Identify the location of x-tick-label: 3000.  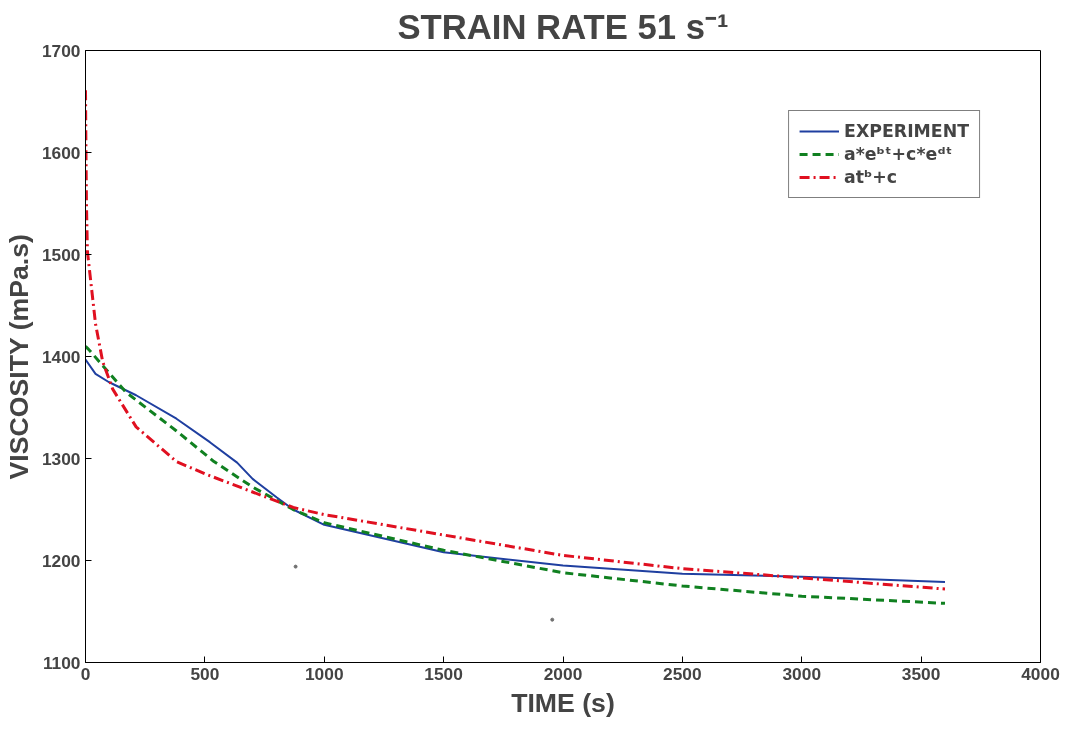
(802, 673).